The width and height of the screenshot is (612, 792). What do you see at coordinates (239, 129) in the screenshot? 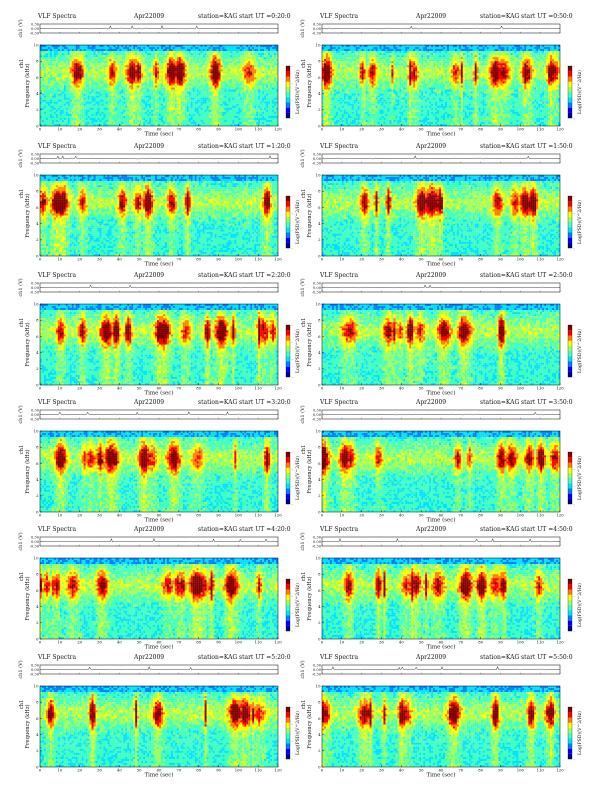
I see `x-tick-label: 100` at bounding box center [239, 129].